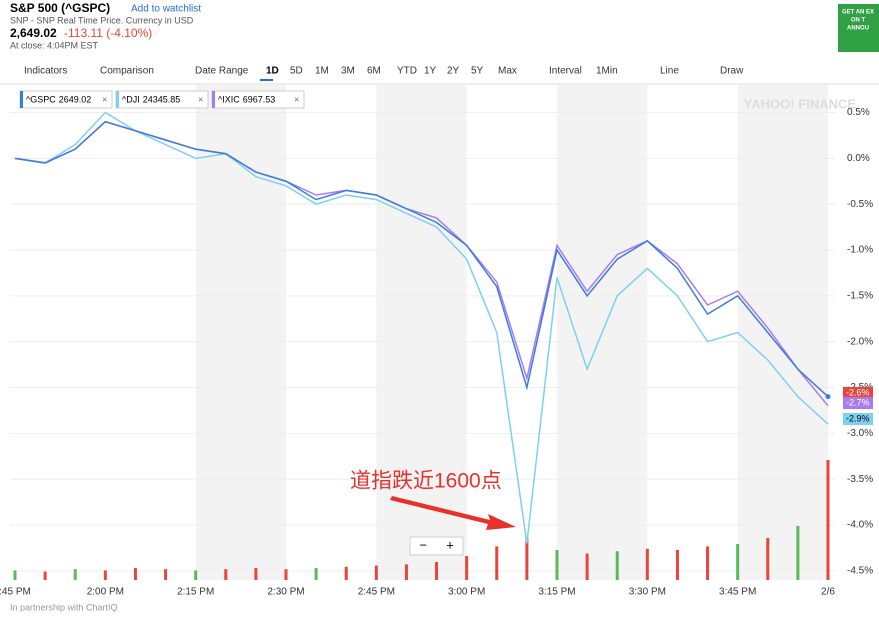  Describe the element at coordinates (800, 103) in the screenshot. I see `watermark: YAHOO! FINANCE` at that location.